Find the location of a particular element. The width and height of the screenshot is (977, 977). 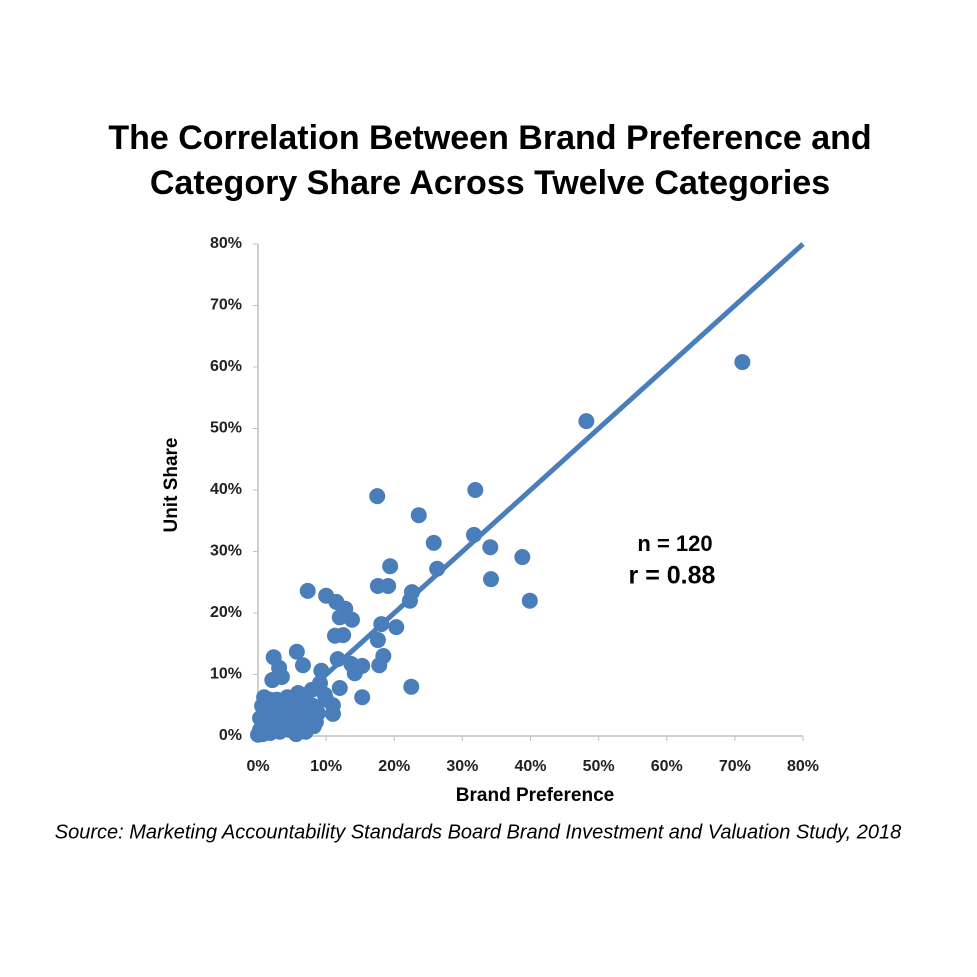

y-tick-label: 40% is located at coordinates (226, 489).